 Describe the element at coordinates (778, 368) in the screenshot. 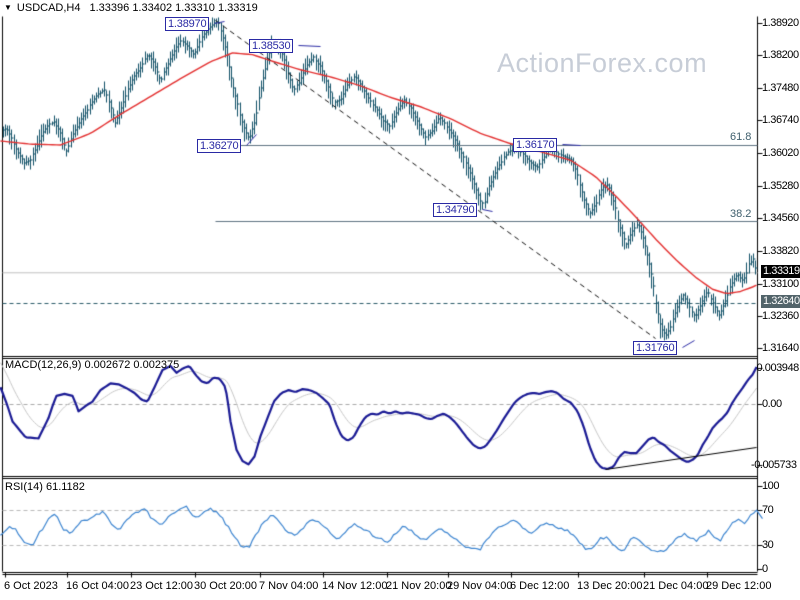

I see `macd-axis-label: 0.003948` at that location.